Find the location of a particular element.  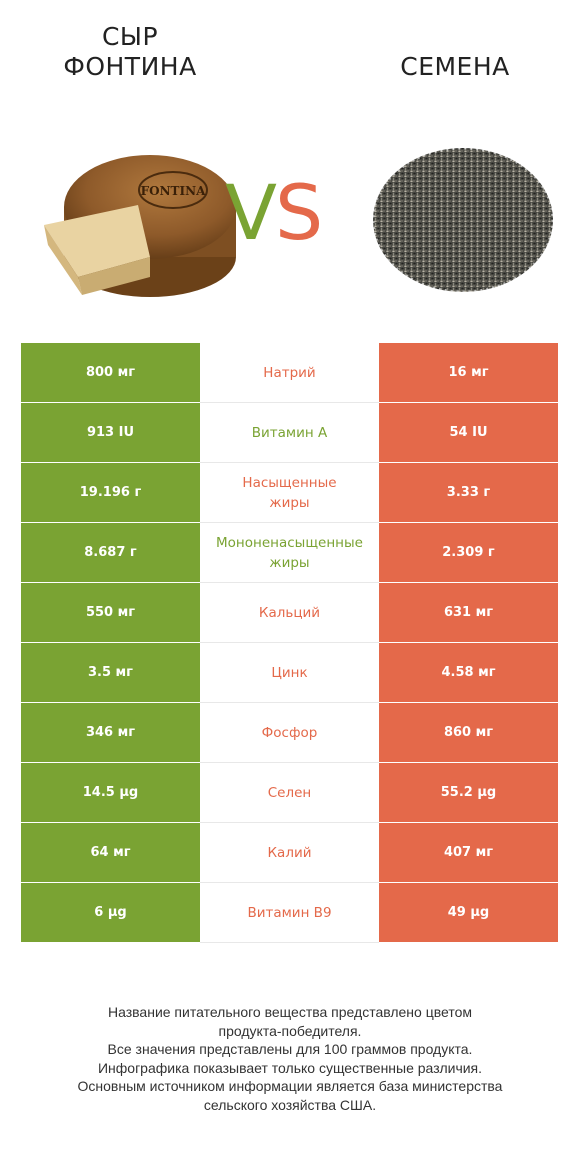

table-row: 3.5 мг Цинк 4.58 мг is located at coordinates (289, 673).